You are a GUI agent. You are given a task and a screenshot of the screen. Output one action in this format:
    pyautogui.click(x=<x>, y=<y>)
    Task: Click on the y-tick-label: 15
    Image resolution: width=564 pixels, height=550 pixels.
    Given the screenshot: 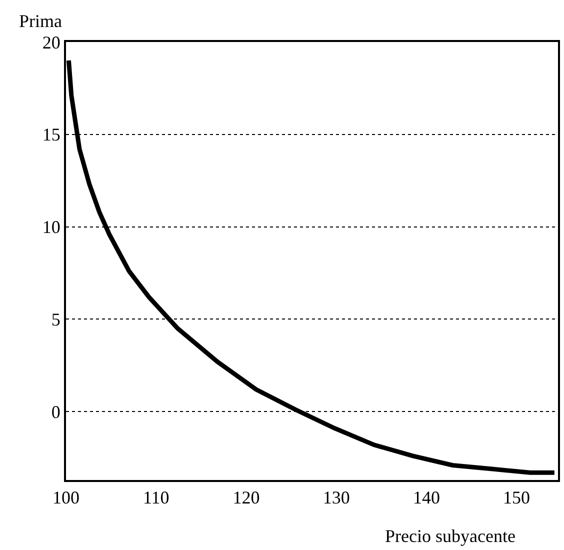 What is the action you would take?
    pyautogui.click(x=51, y=134)
    